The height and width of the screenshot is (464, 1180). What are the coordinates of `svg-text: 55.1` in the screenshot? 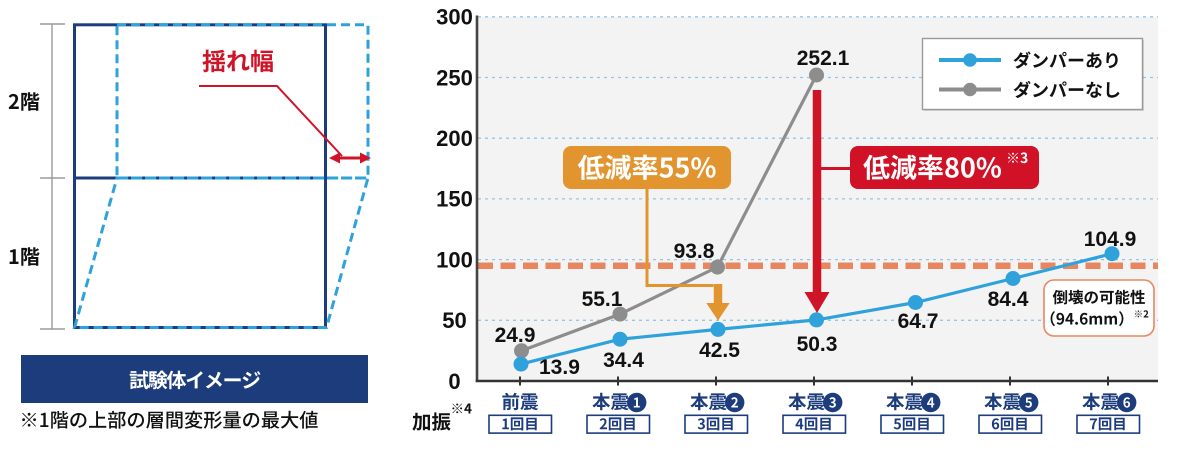 It's located at (602, 299).